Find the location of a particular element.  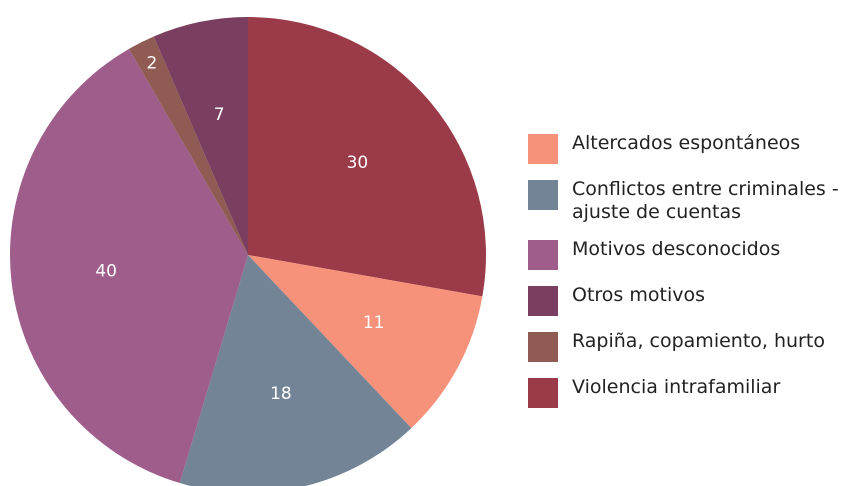

legend-item: Violencia intrafamiliar is located at coordinates (693, 392).